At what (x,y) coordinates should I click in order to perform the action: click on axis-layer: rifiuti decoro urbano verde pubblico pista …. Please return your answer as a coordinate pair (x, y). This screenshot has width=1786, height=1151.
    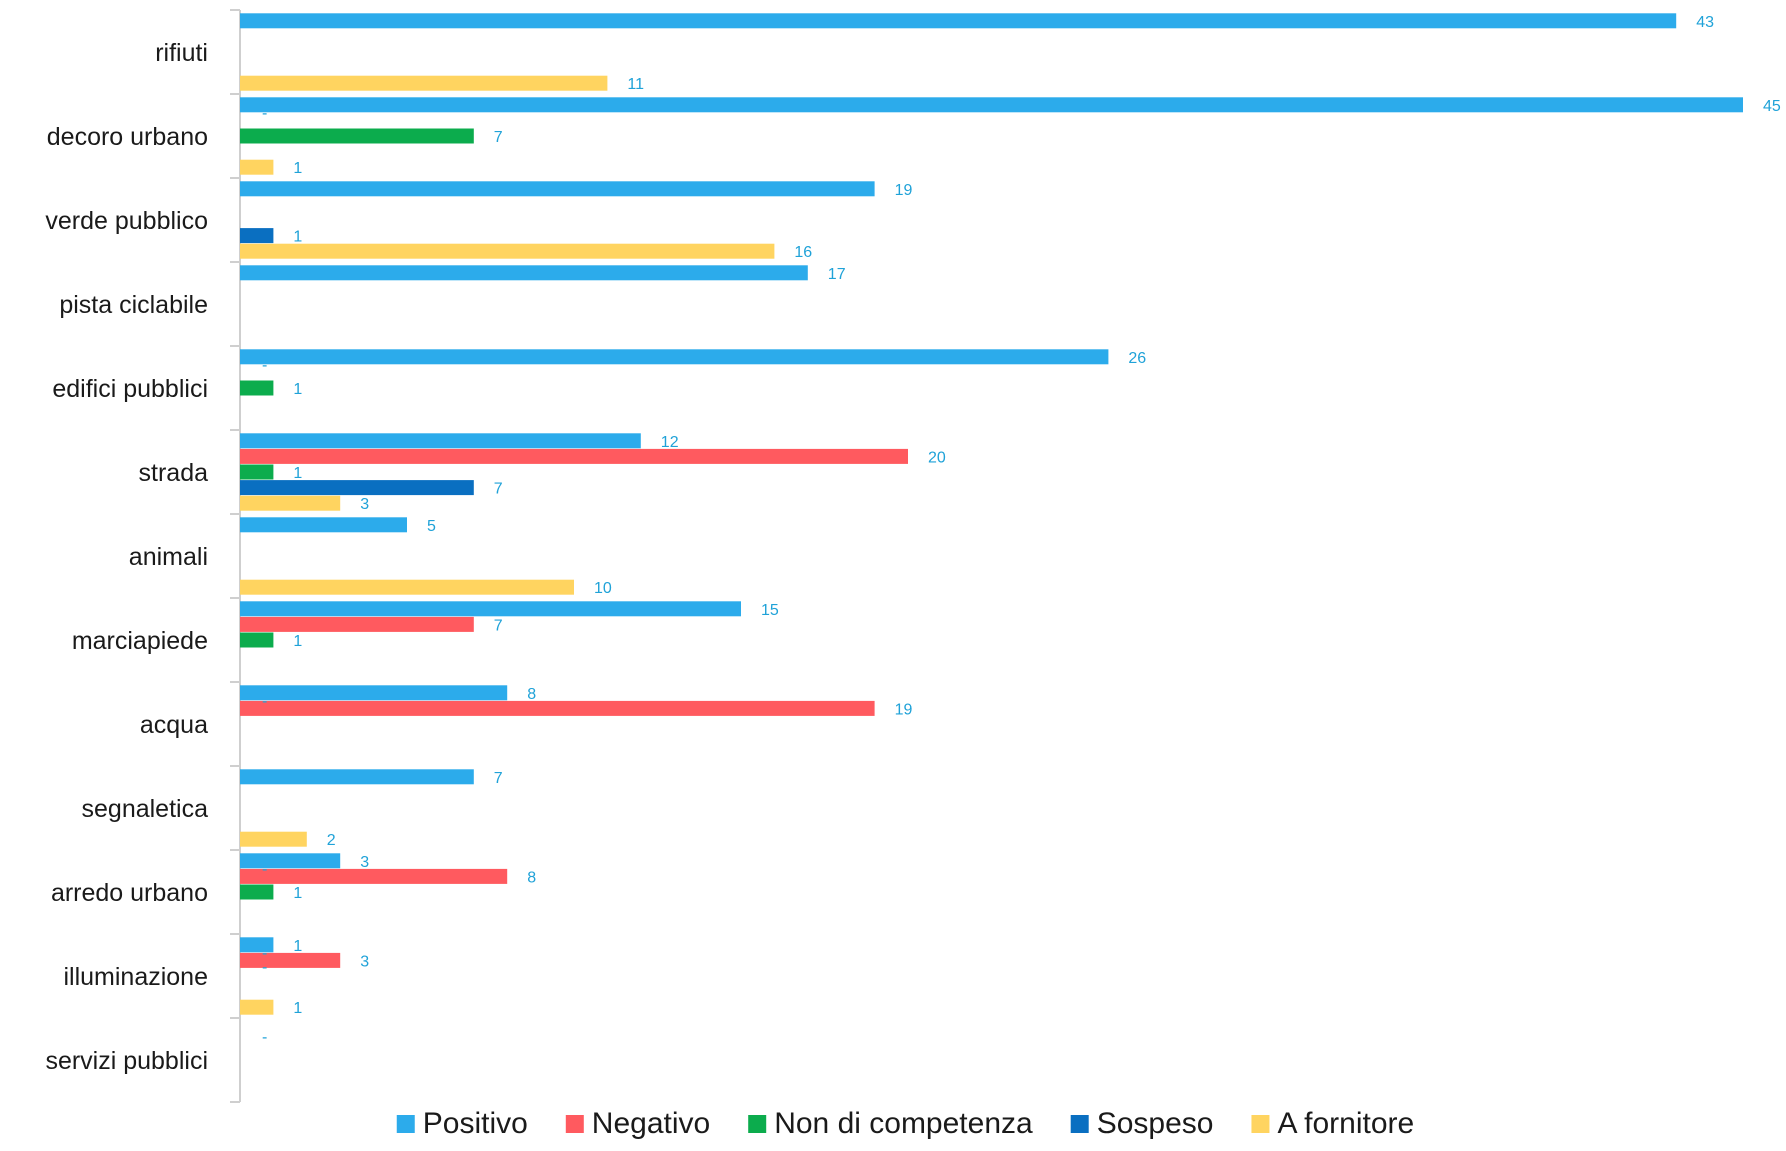
    Looking at the image, I should click on (143, 556).